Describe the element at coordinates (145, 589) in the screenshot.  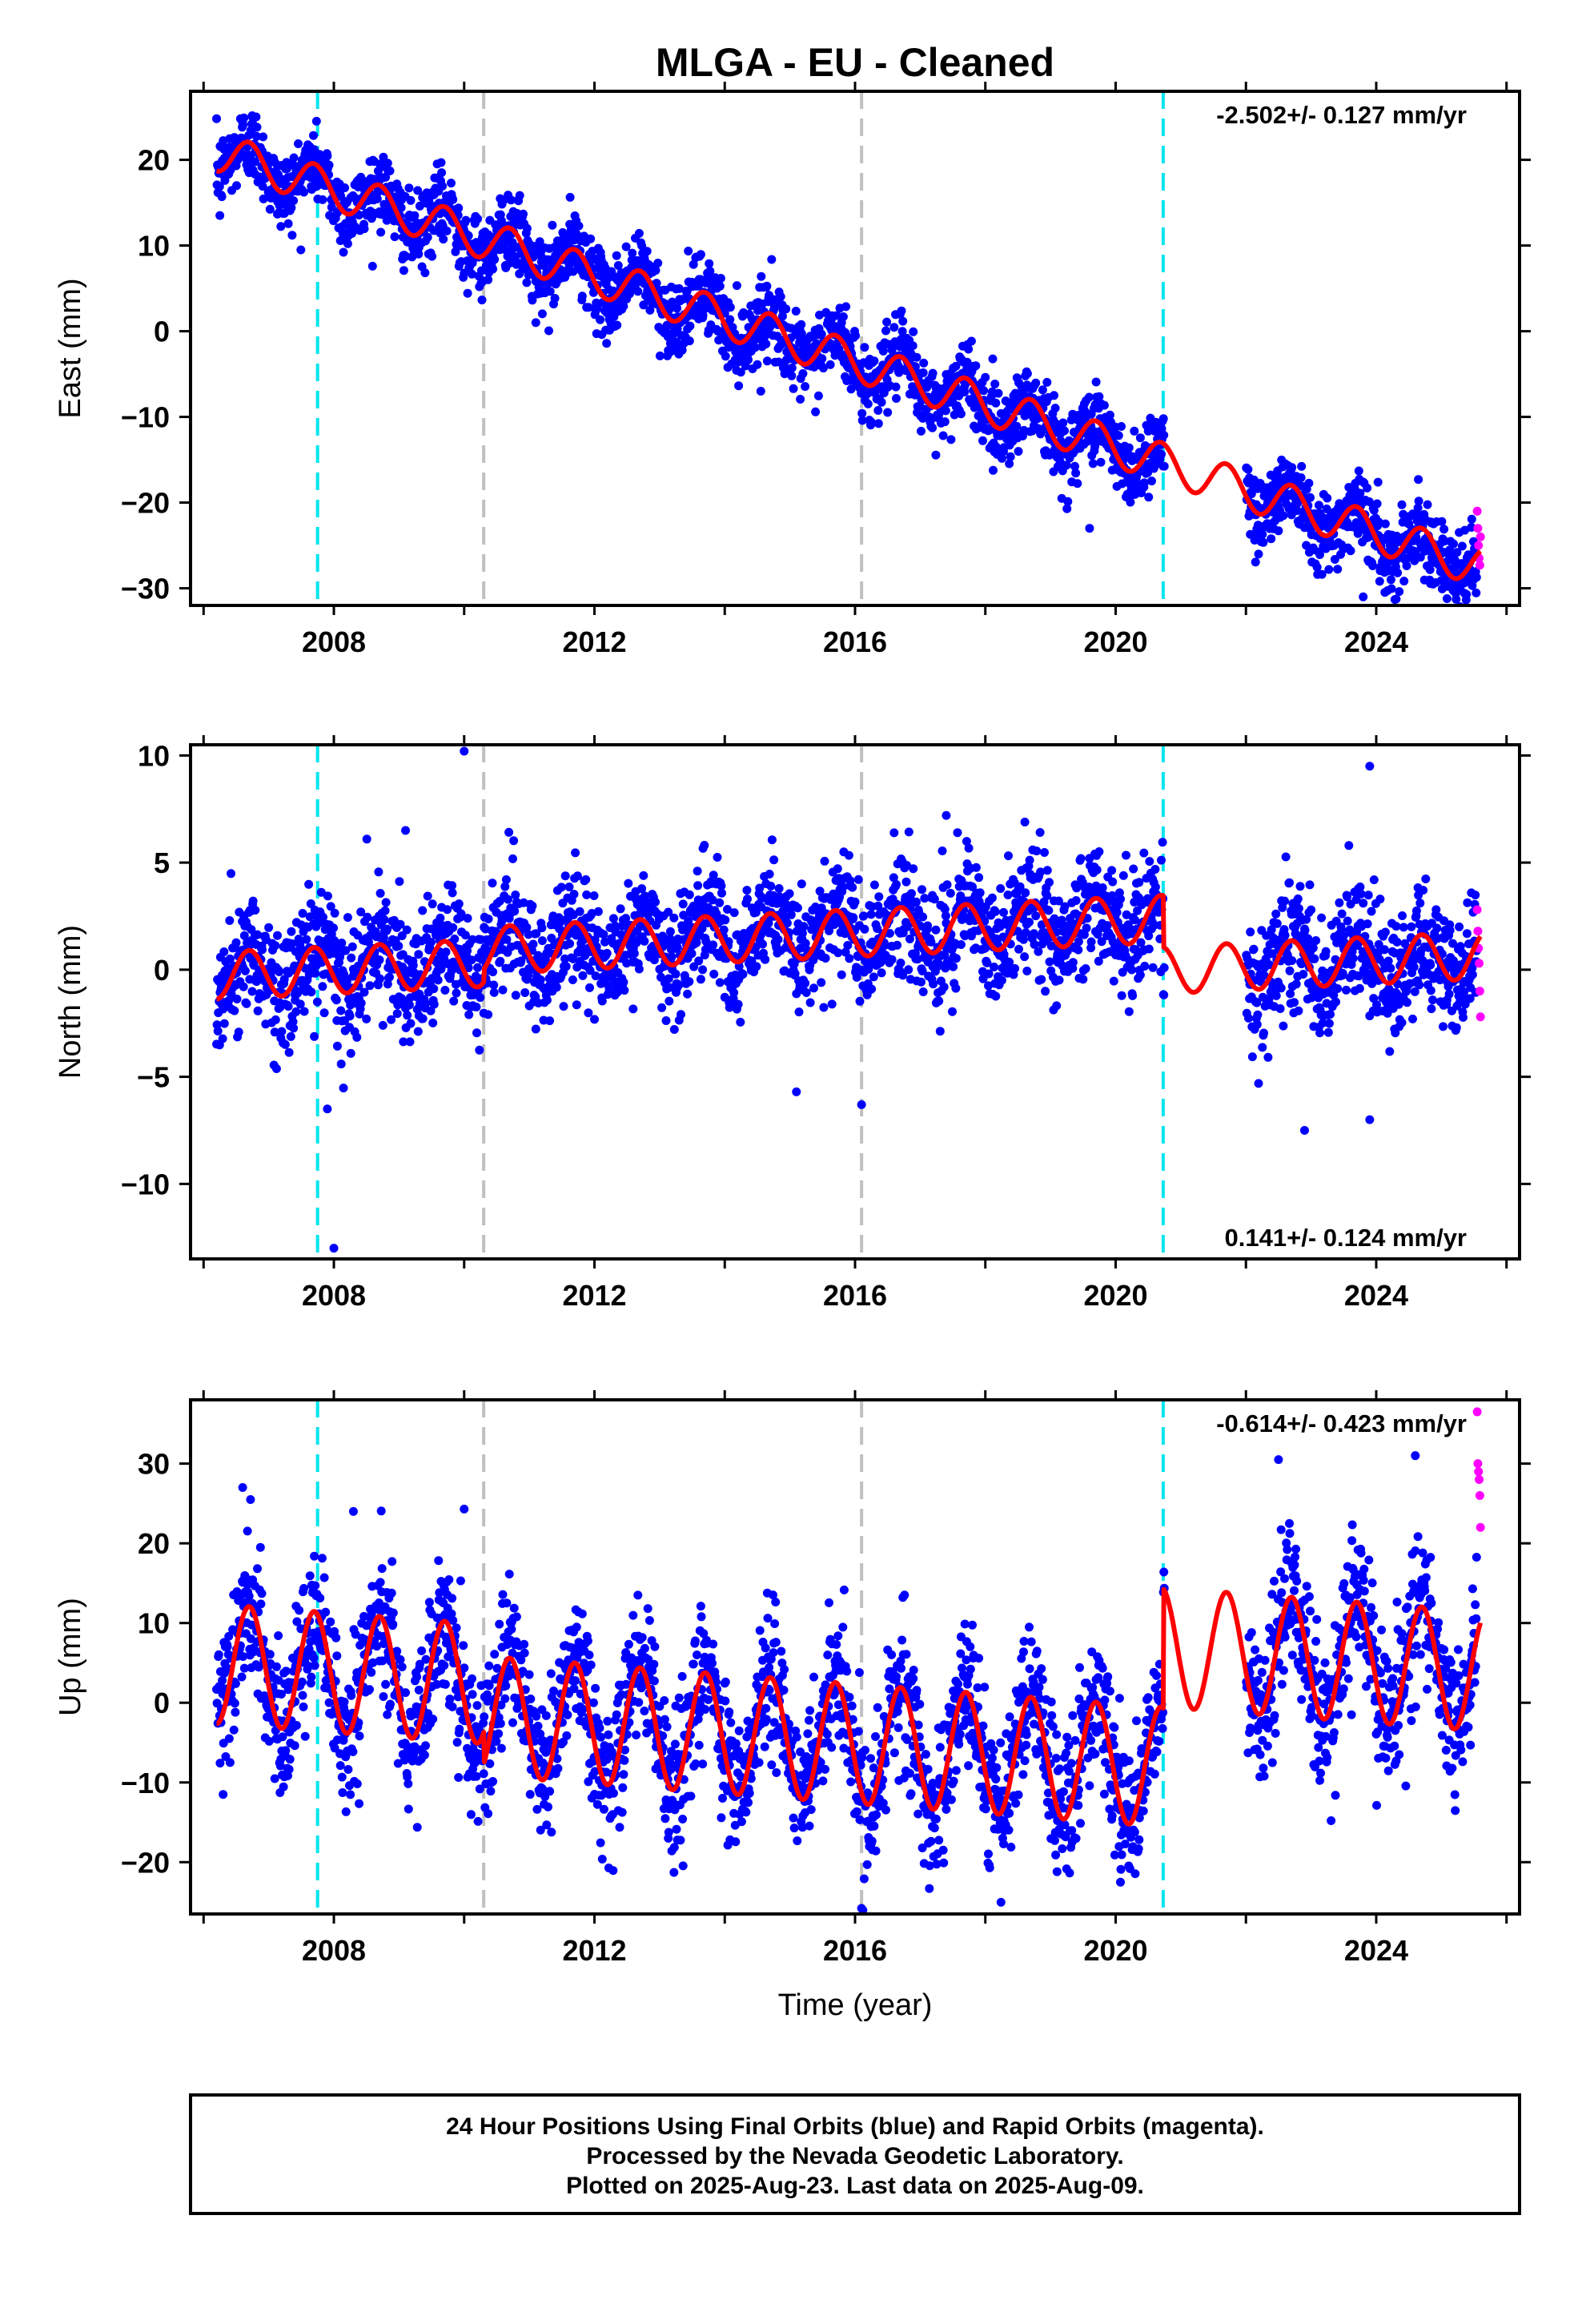
I see `y-tick-label: −30` at that location.